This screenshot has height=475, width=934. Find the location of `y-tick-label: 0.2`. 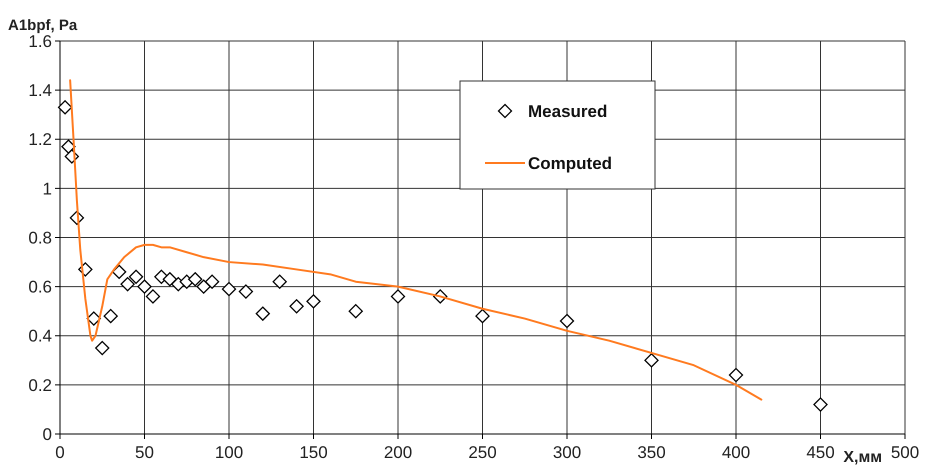

y-tick-label: 0.2 is located at coordinates (40, 385).